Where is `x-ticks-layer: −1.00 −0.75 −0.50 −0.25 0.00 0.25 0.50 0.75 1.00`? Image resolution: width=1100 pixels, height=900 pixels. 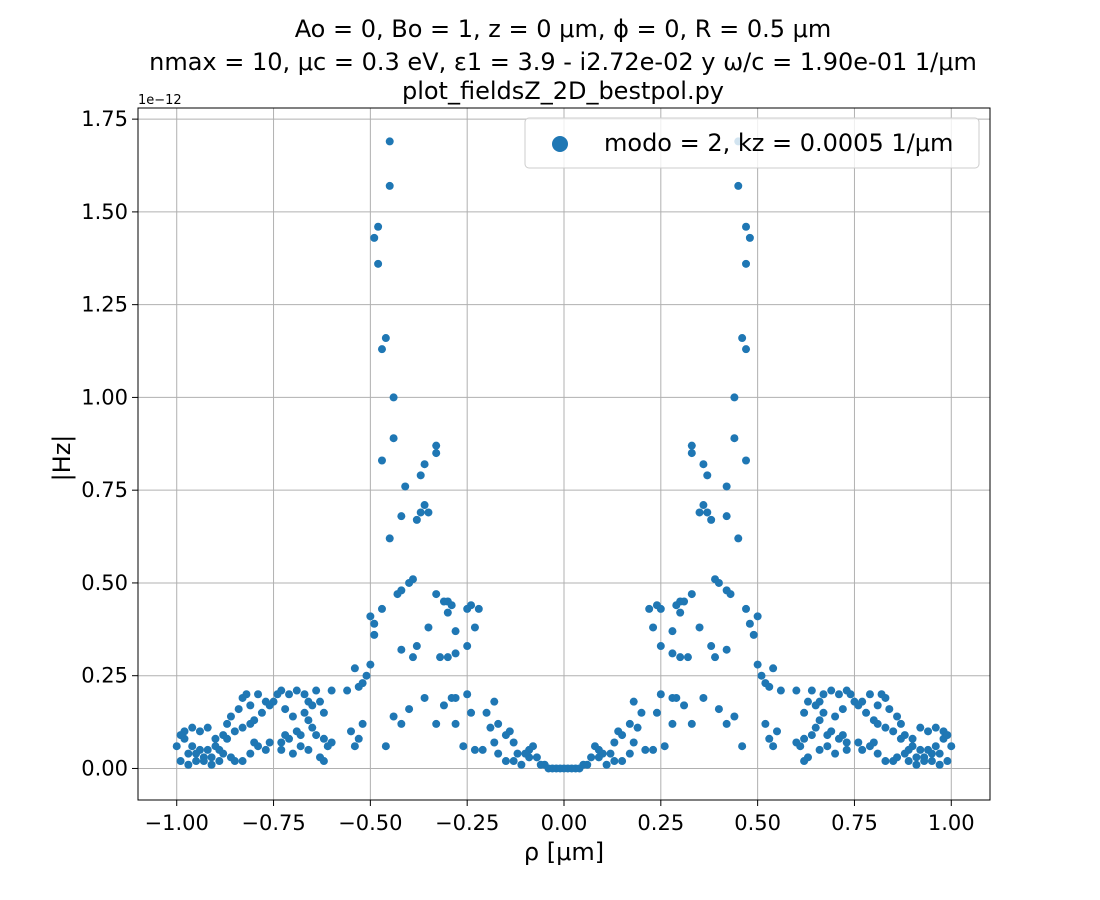
x-ticks-layer: −1.00 −0.75 −0.50 −0.25 0.00 0.25 0.50 0.75 1.00 is located at coordinates (560, 817).